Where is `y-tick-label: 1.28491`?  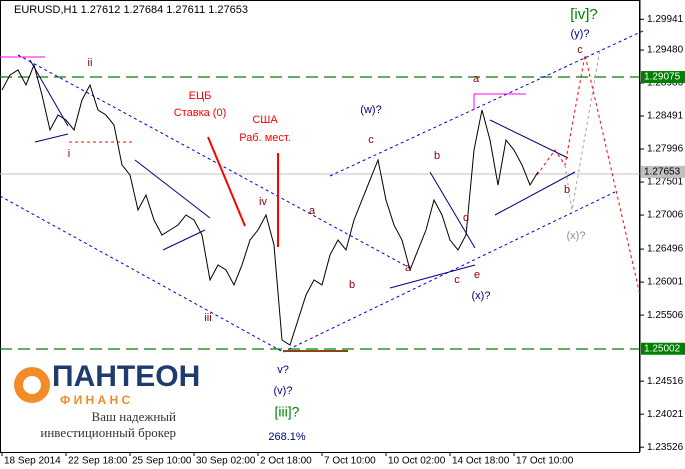
y-tick-label: 1.28491 is located at coordinates (665, 116).